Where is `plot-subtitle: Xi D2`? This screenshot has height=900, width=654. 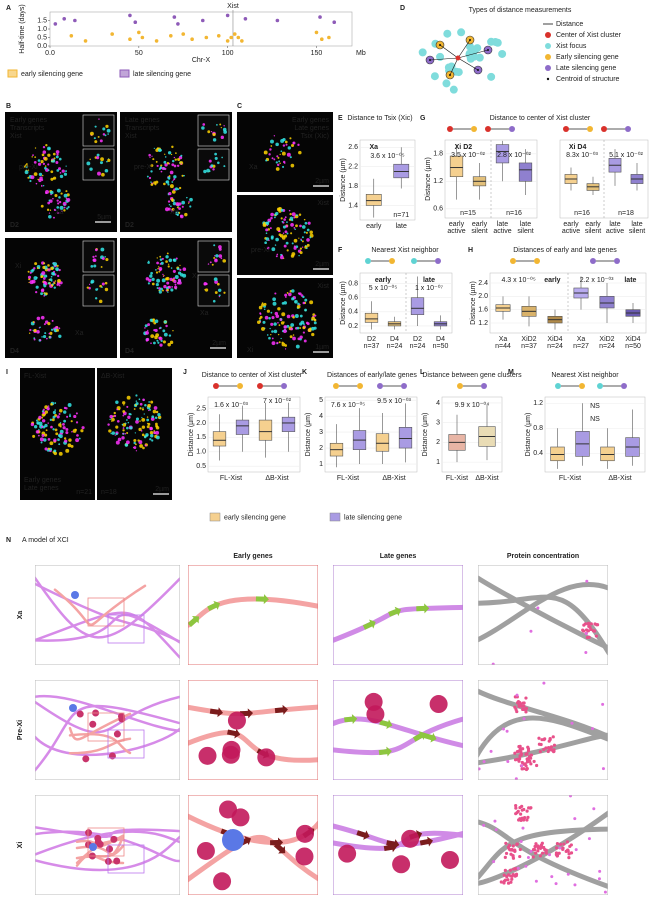
plot-subtitle: Xi D2 is located at coordinates (464, 147).